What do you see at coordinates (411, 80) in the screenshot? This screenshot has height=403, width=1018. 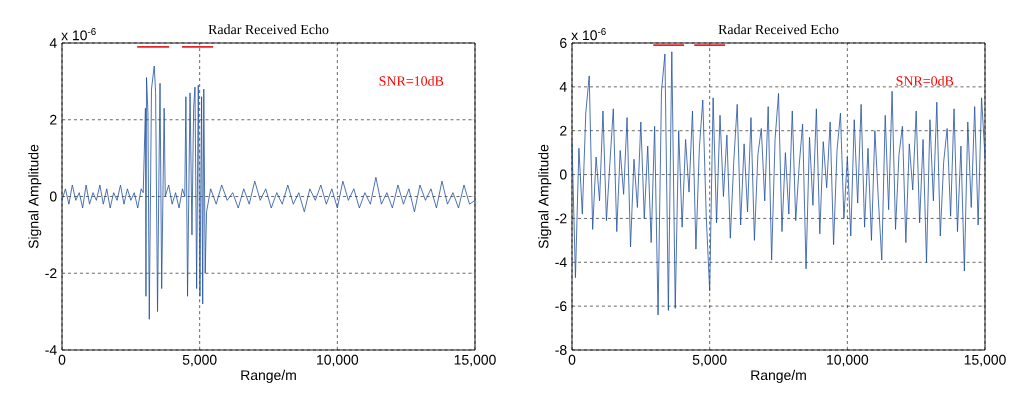 I see `annotation: SNR=10dB` at bounding box center [411, 80].